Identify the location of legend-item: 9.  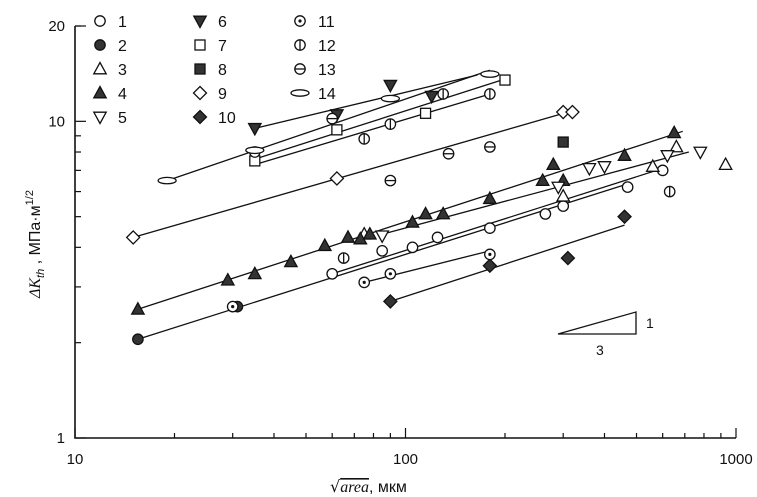
(209, 94).